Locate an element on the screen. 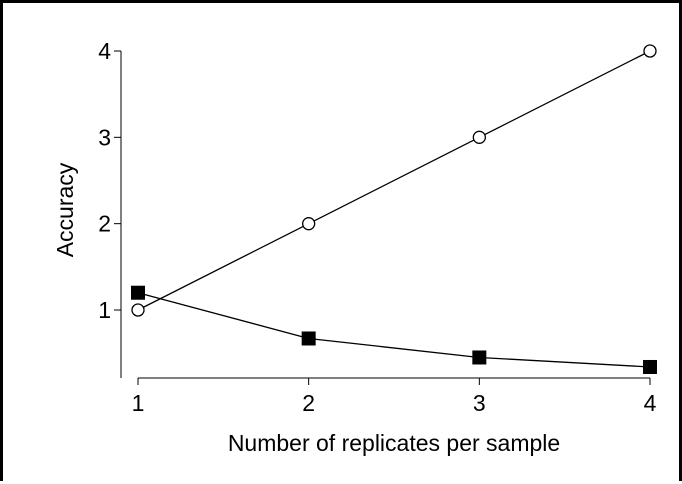  x-tick-label: 4 is located at coordinates (650, 403).